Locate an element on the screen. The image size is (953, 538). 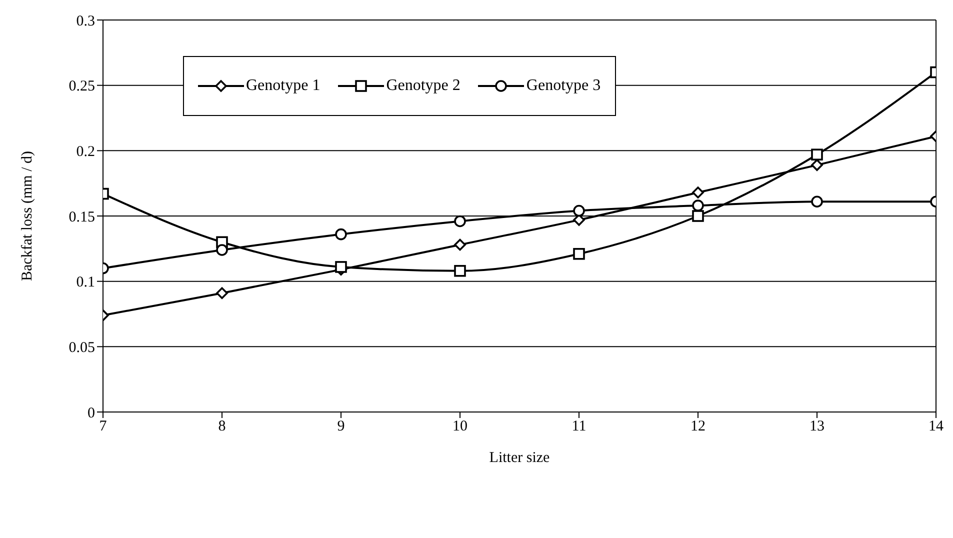
y-tick-label: 0.05 is located at coordinates (81, 348).